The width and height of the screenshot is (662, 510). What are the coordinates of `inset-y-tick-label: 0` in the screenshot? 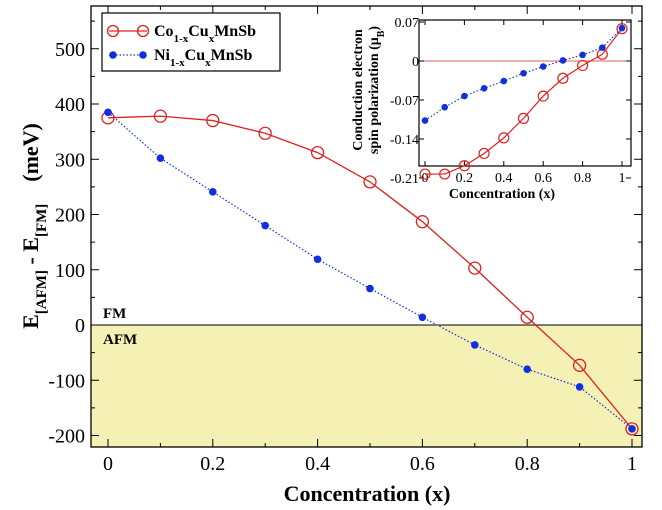 It's located at (415, 62).